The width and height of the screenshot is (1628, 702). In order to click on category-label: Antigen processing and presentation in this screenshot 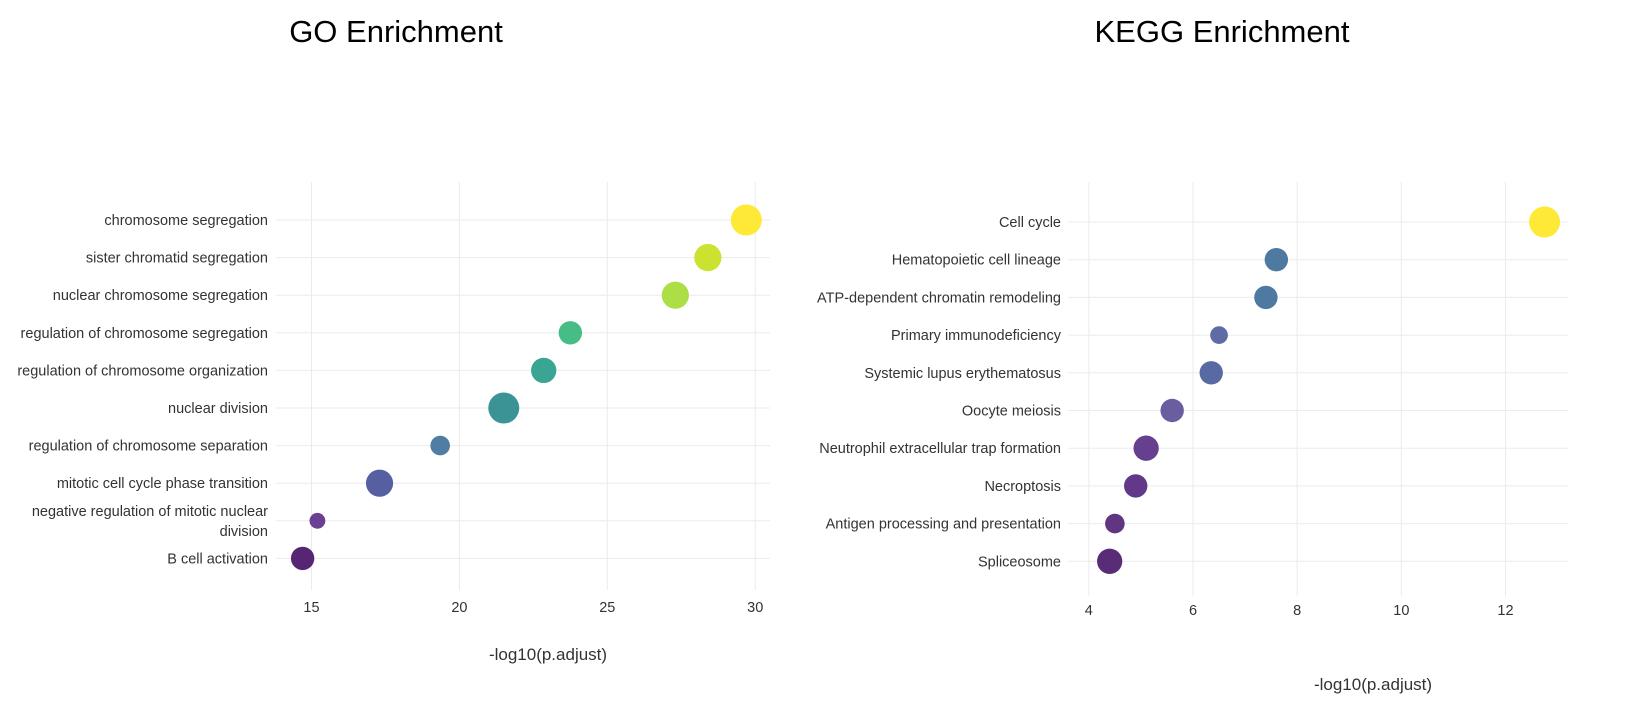, I will do `click(943, 525)`.